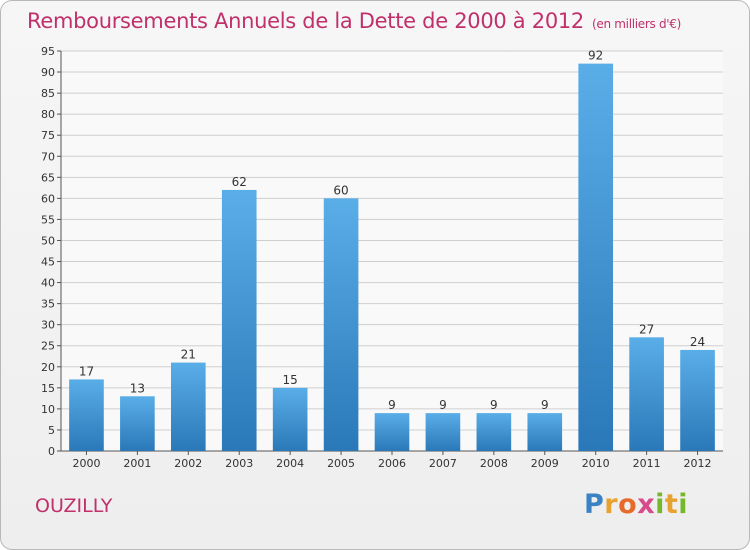 The height and width of the screenshot is (550, 750). I want to click on y-tick-label: 95, so click(48, 51).